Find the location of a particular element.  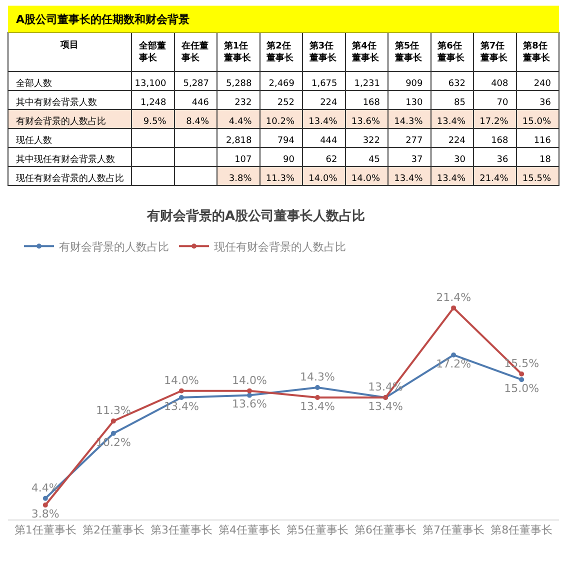

category-label: 第2任董事长 is located at coordinates (280, 52).